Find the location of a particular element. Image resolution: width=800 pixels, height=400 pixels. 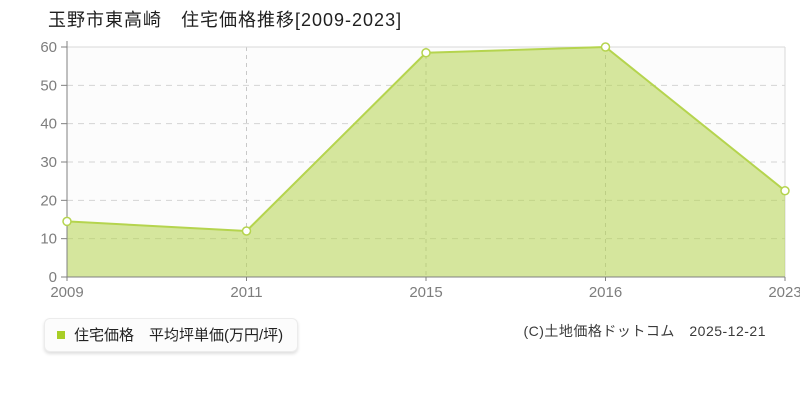

legend-marker is located at coordinates (61, 334).